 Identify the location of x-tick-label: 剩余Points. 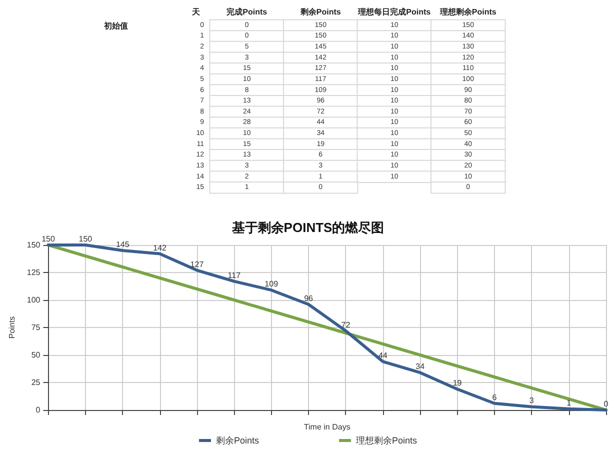
(320, 12).